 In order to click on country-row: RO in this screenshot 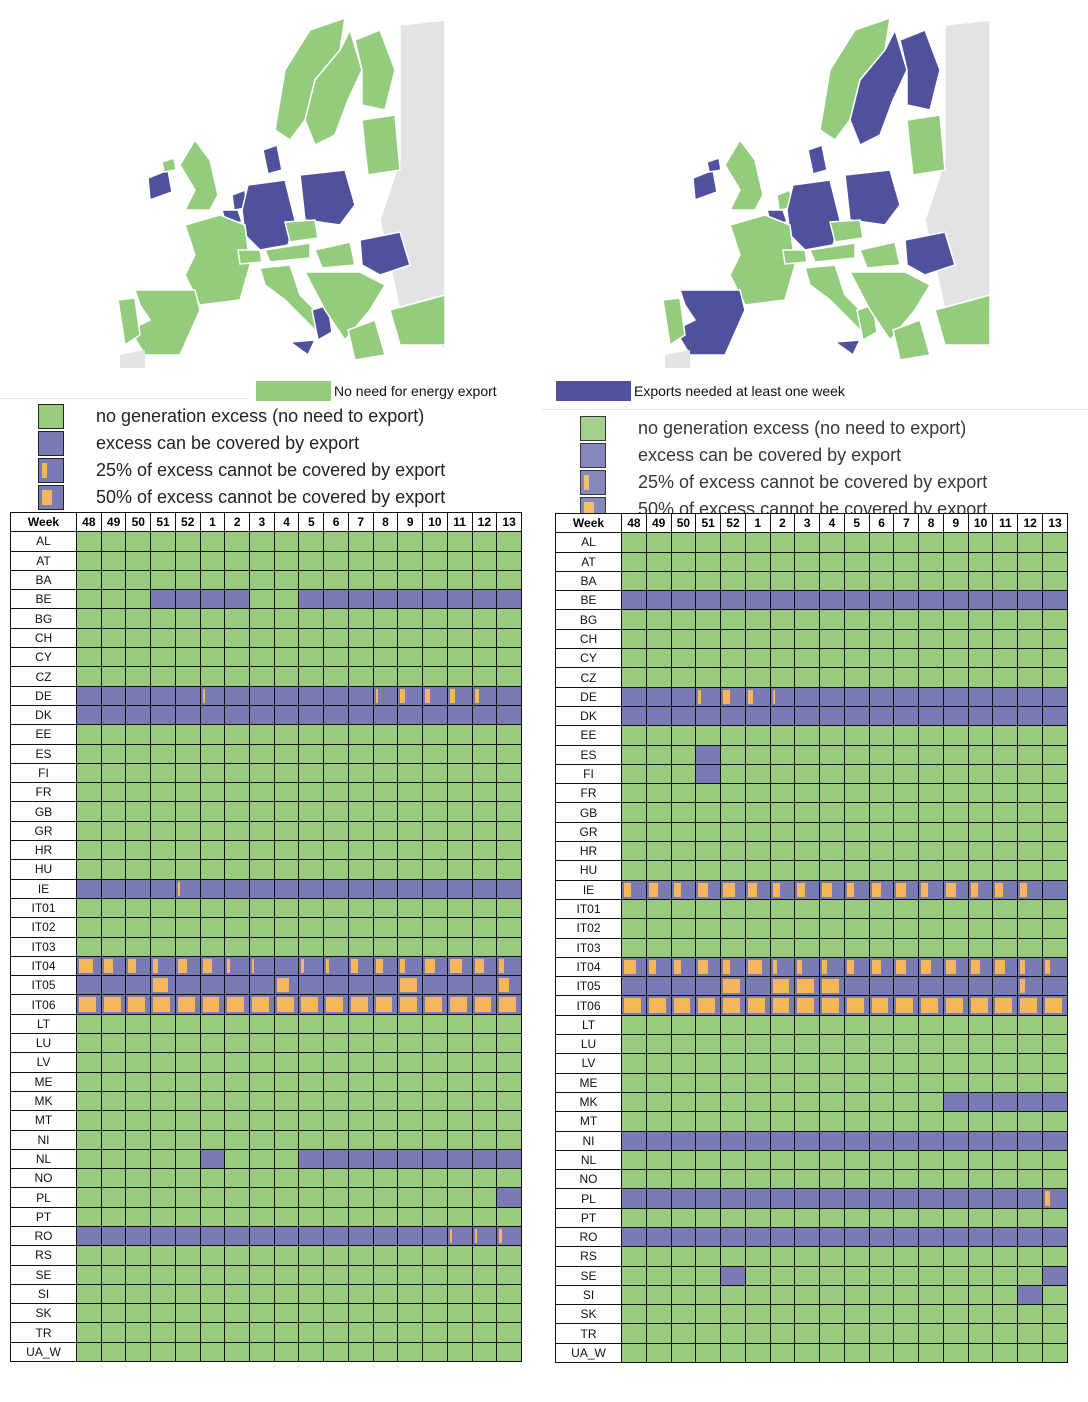, I will do `click(266, 1236)`.